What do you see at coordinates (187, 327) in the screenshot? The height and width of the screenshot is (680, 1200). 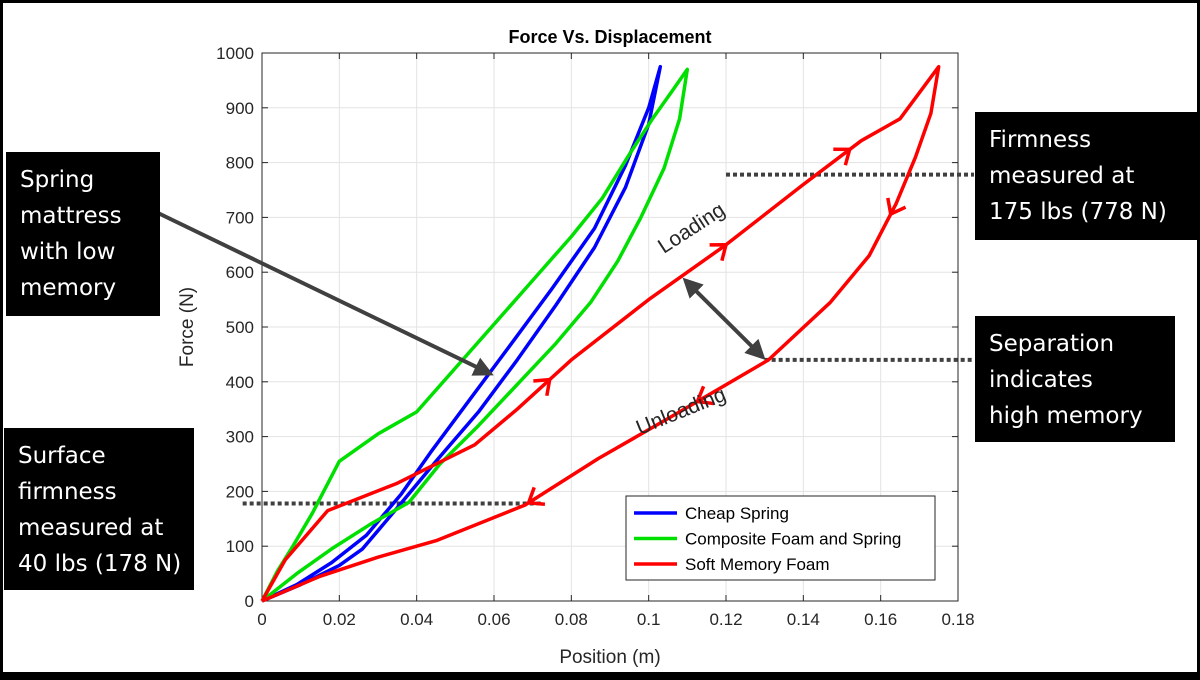 I see `y-axis-label: Force (N)` at bounding box center [187, 327].